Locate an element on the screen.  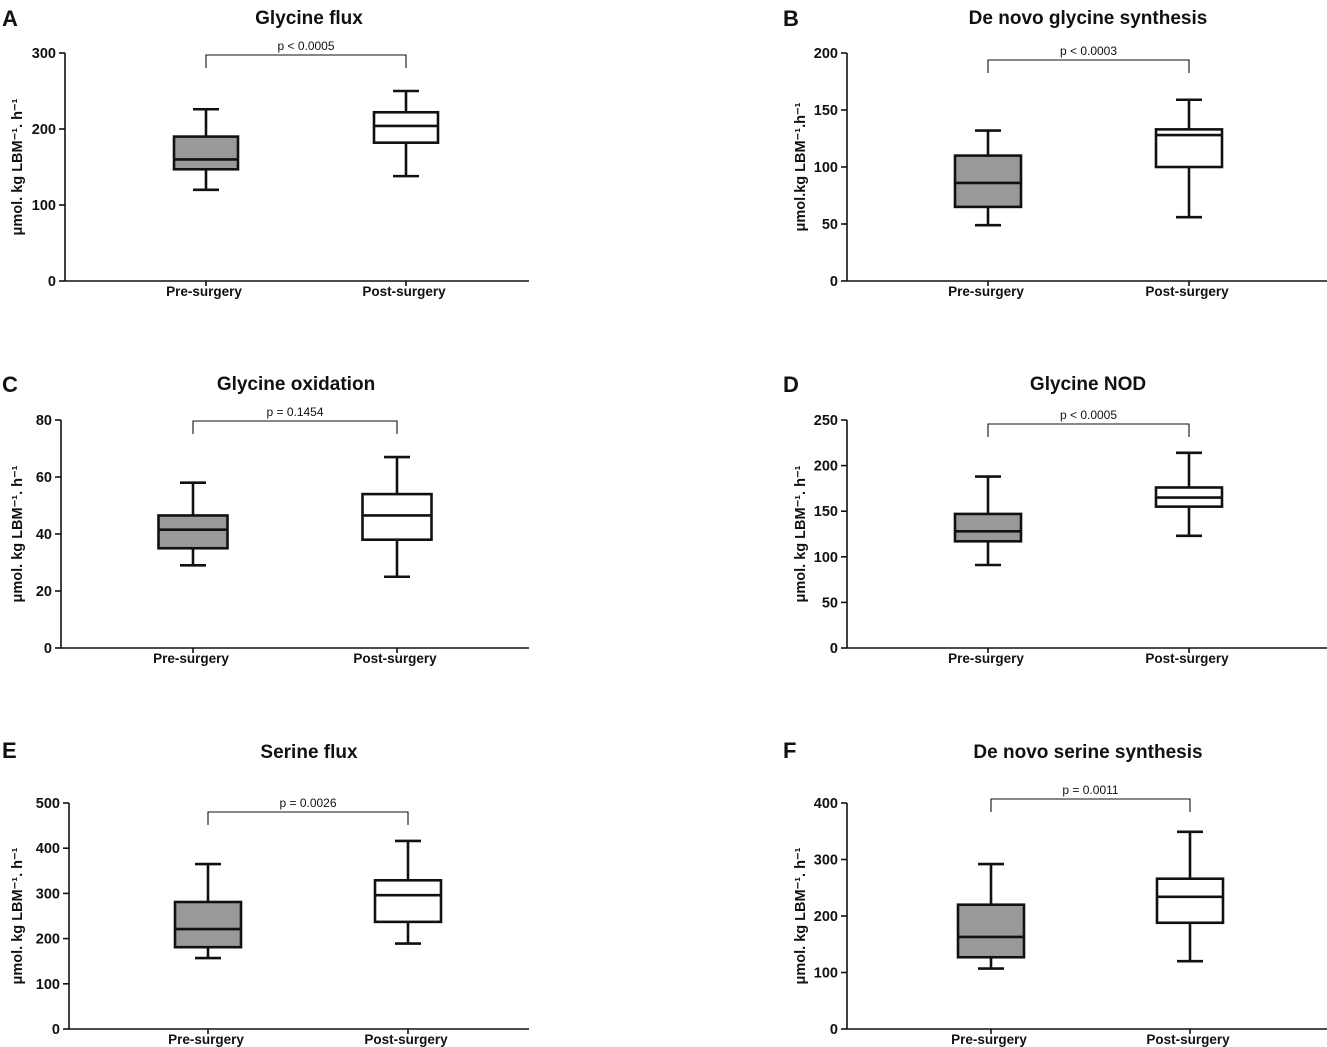
p-value-annotation: p < 0.0003 is located at coordinates (1088, 51).